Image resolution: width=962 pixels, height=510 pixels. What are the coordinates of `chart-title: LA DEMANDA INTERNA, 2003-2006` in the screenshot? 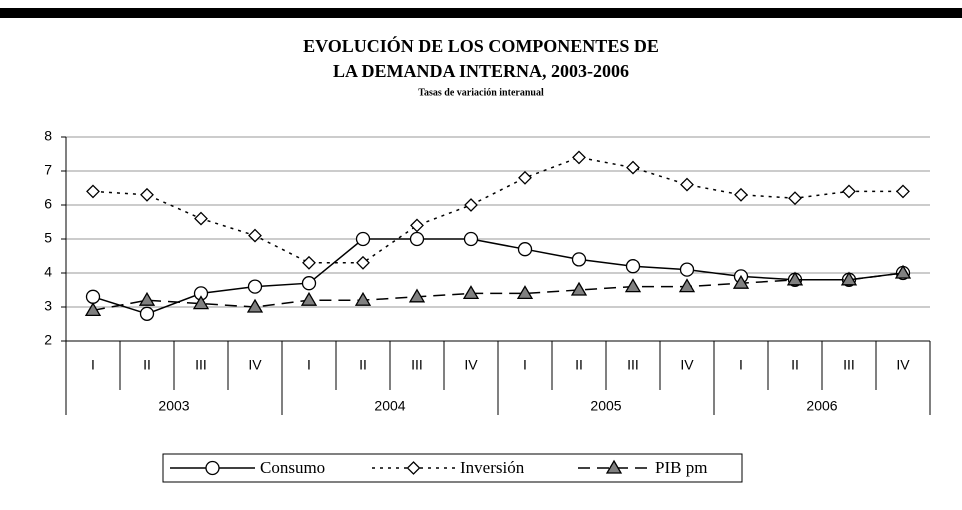 It's located at (481, 71).